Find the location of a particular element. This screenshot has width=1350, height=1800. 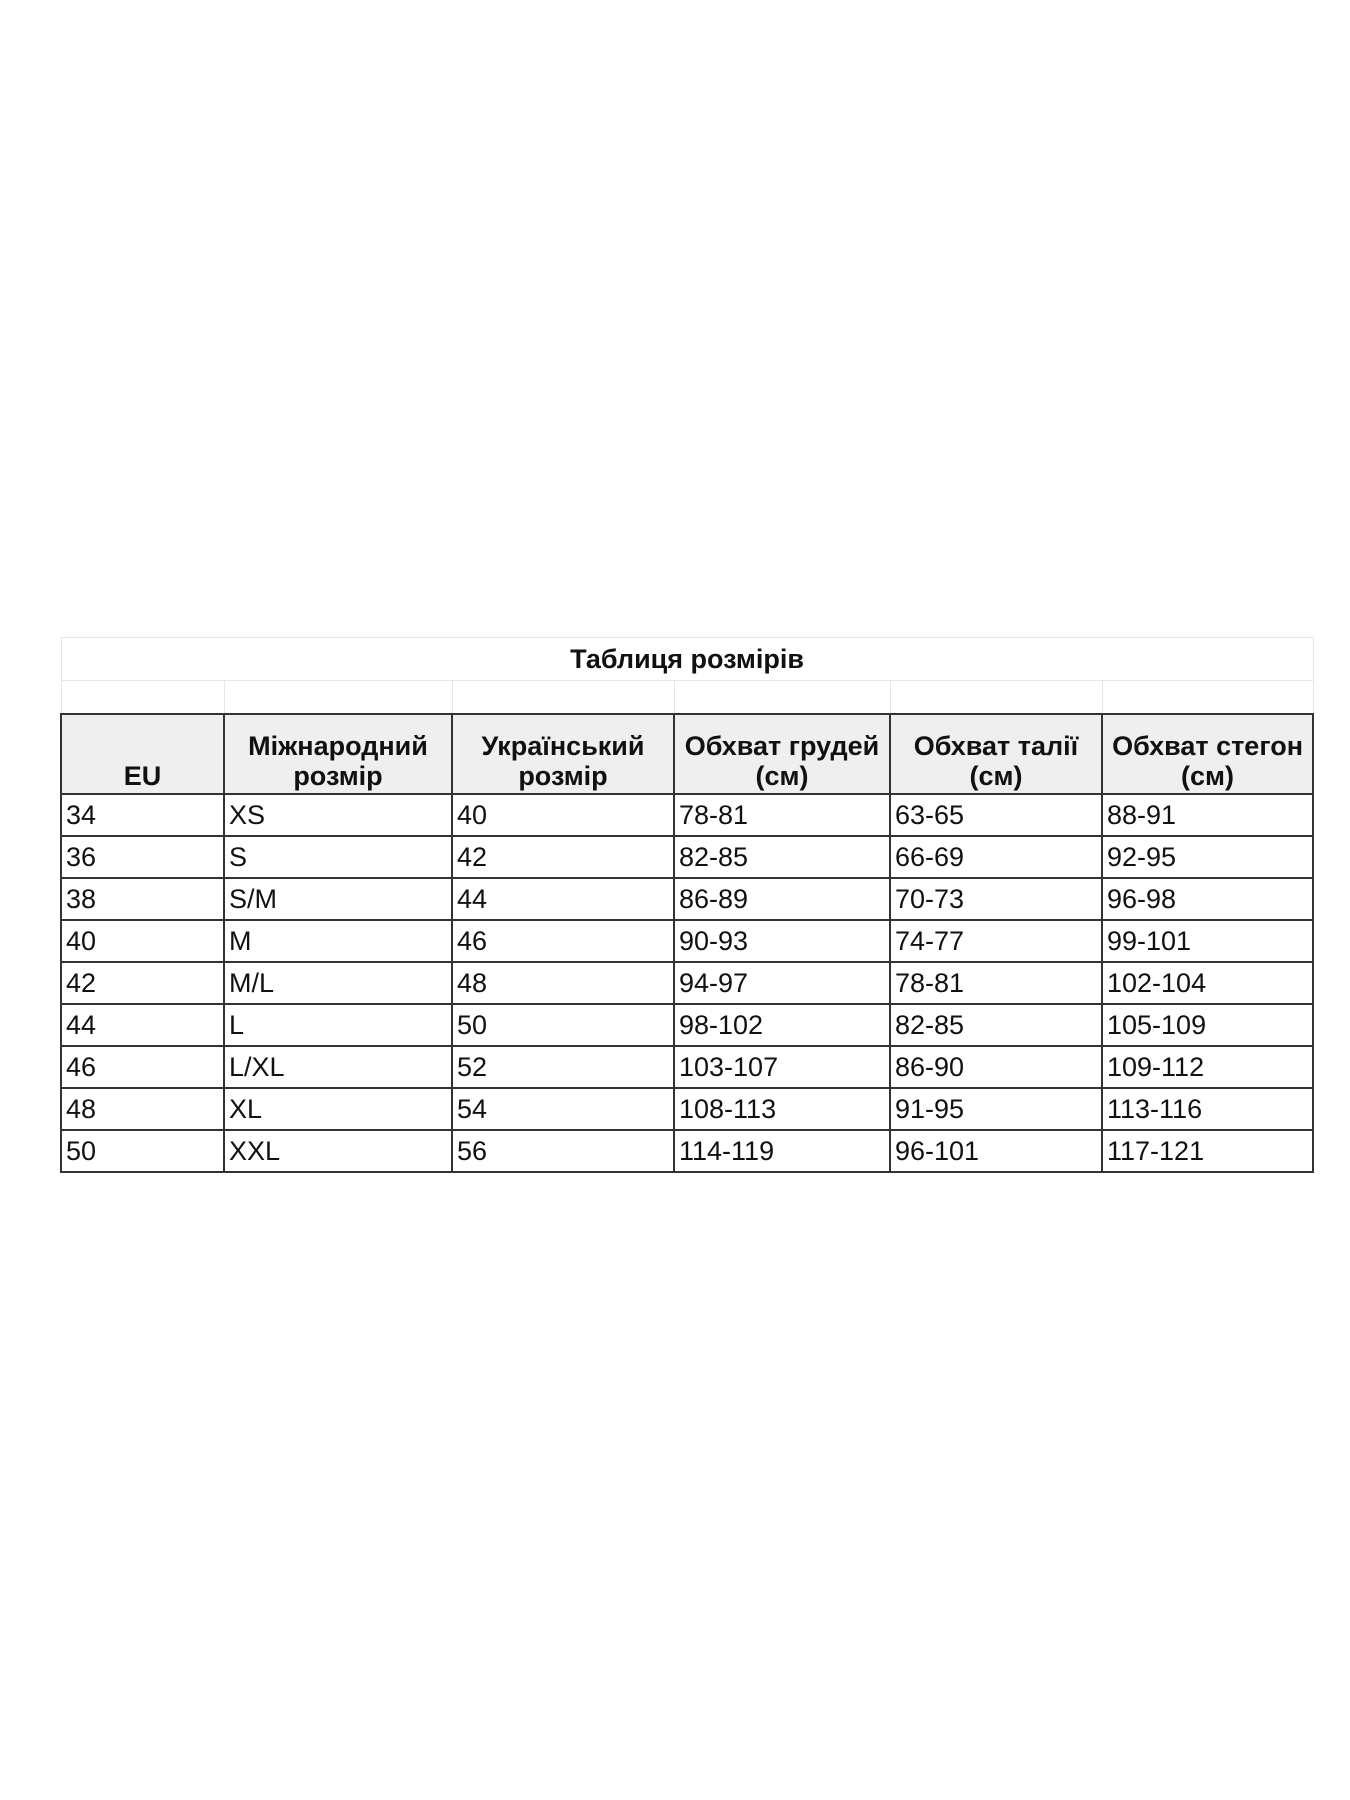

column-header: Український розмір is located at coordinates (563, 754).